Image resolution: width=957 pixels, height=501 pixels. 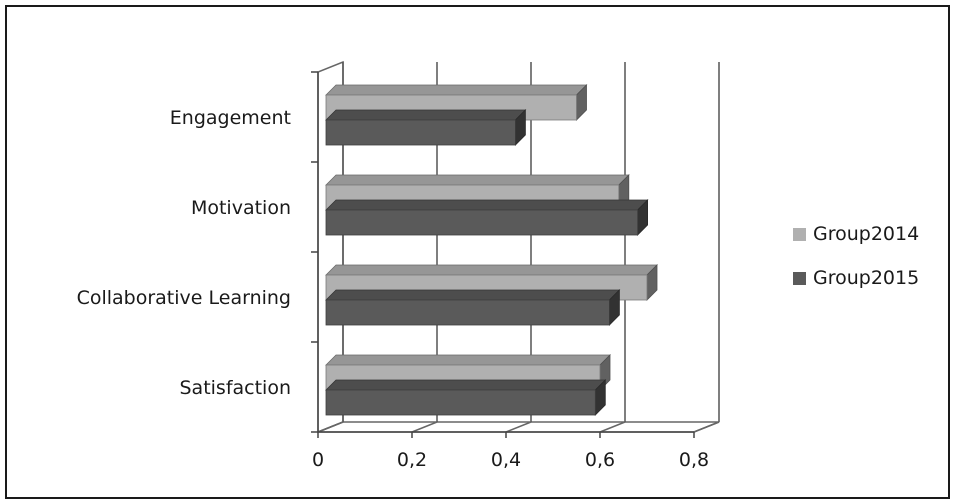 I want to click on x-tick-label: 0,6, so click(x=600, y=460).